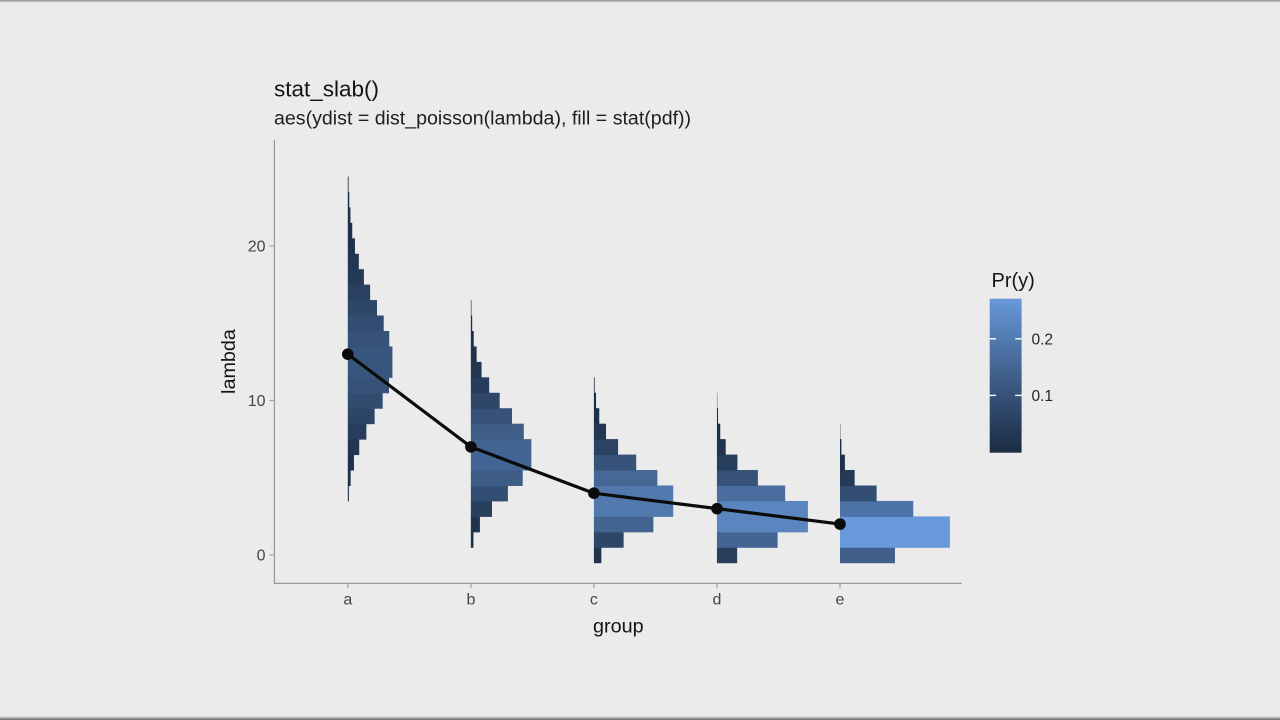 The width and height of the screenshot is (1280, 720). What do you see at coordinates (257, 247) in the screenshot?
I see `svg-text: 20` at bounding box center [257, 247].